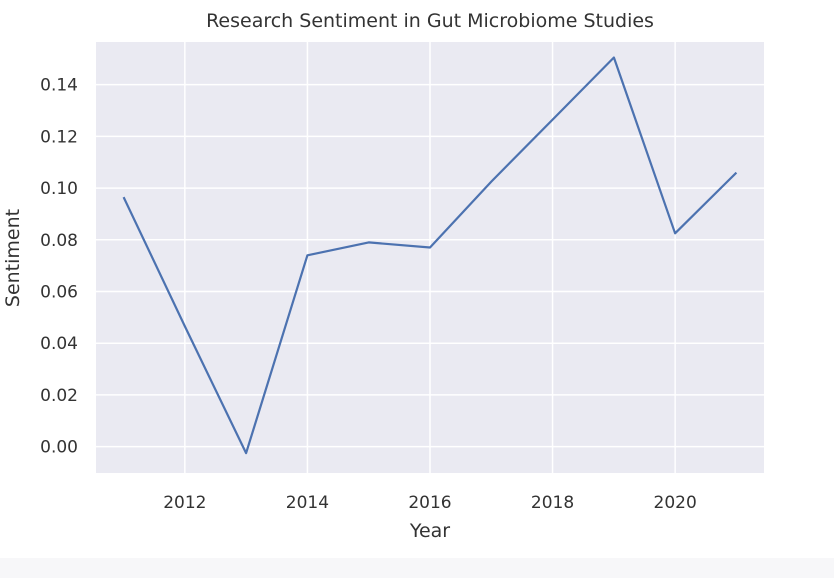 This screenshot has height=578, width=834. Describe the element at coordinates (184, 503) in the screenshot. I see `x-tick-label: 2012` at that location.